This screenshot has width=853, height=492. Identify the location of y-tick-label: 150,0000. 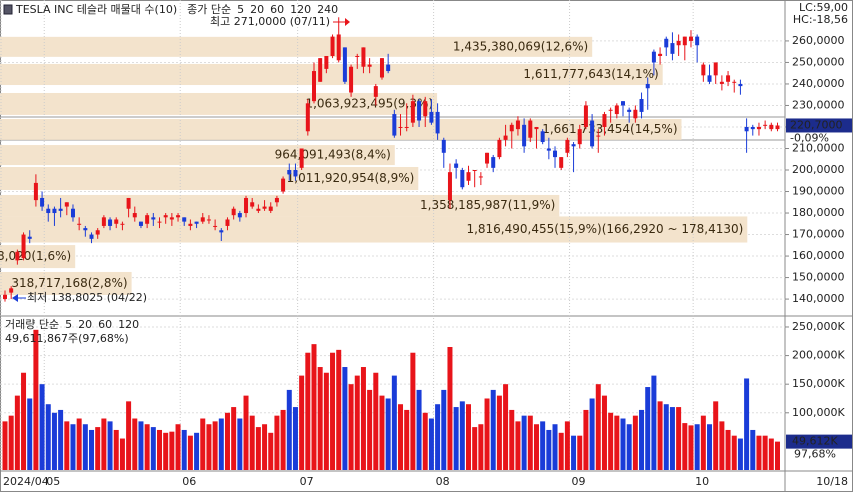
(818, 277).